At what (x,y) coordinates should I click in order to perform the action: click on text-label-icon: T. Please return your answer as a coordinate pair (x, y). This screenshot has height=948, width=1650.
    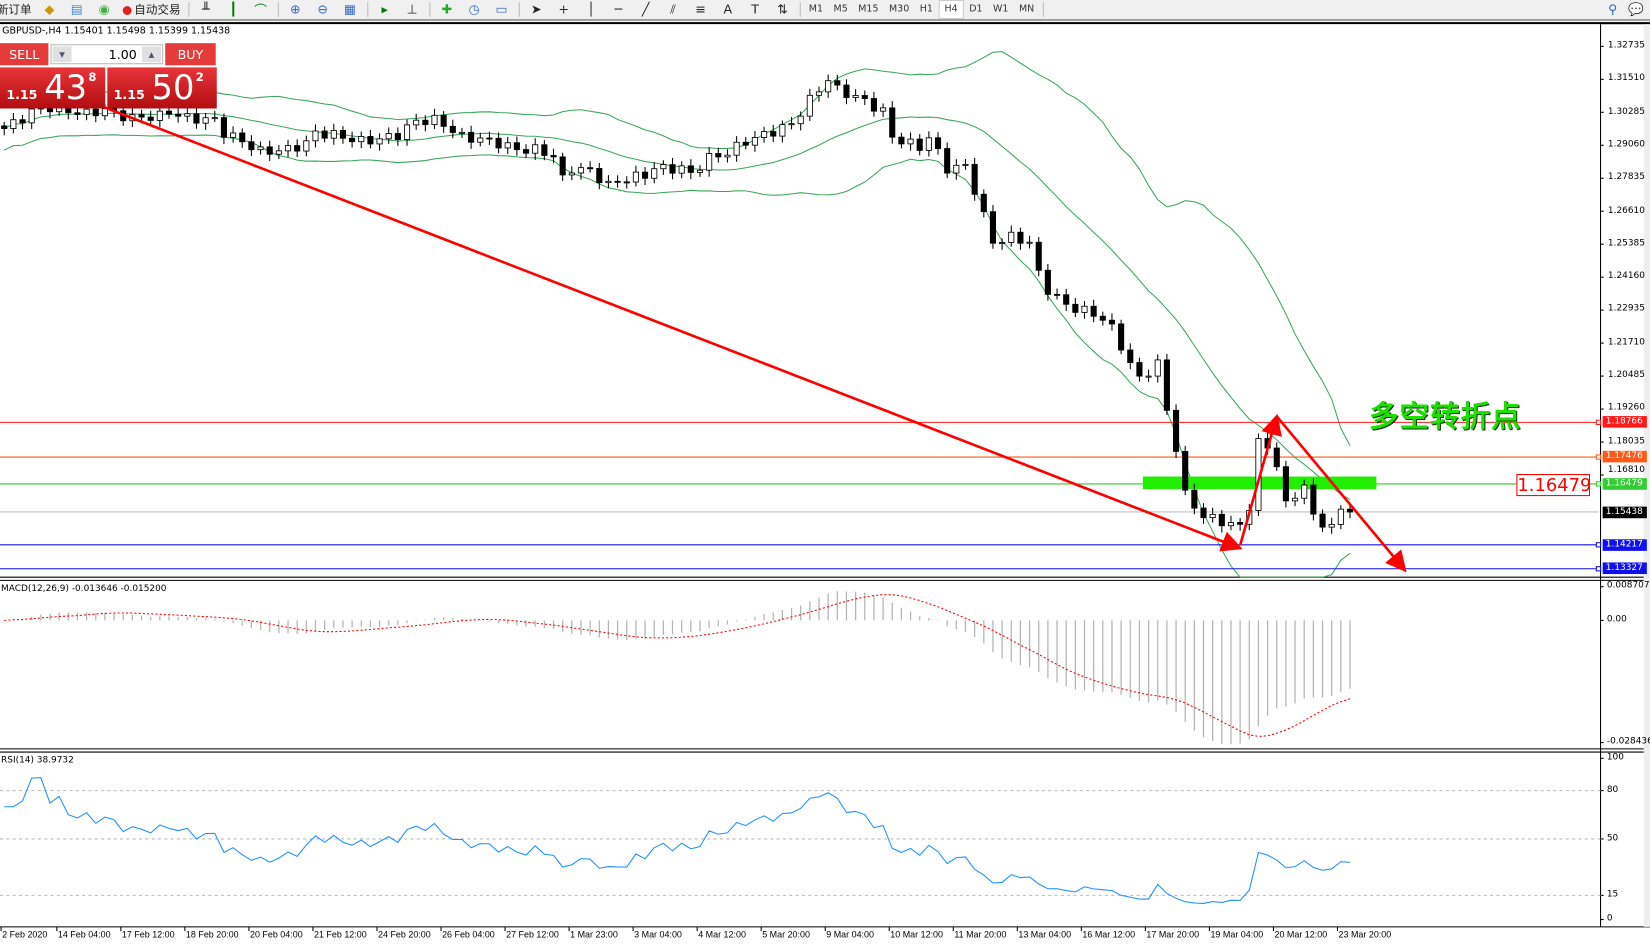
    Looking at the image, I should click on (755, 9).